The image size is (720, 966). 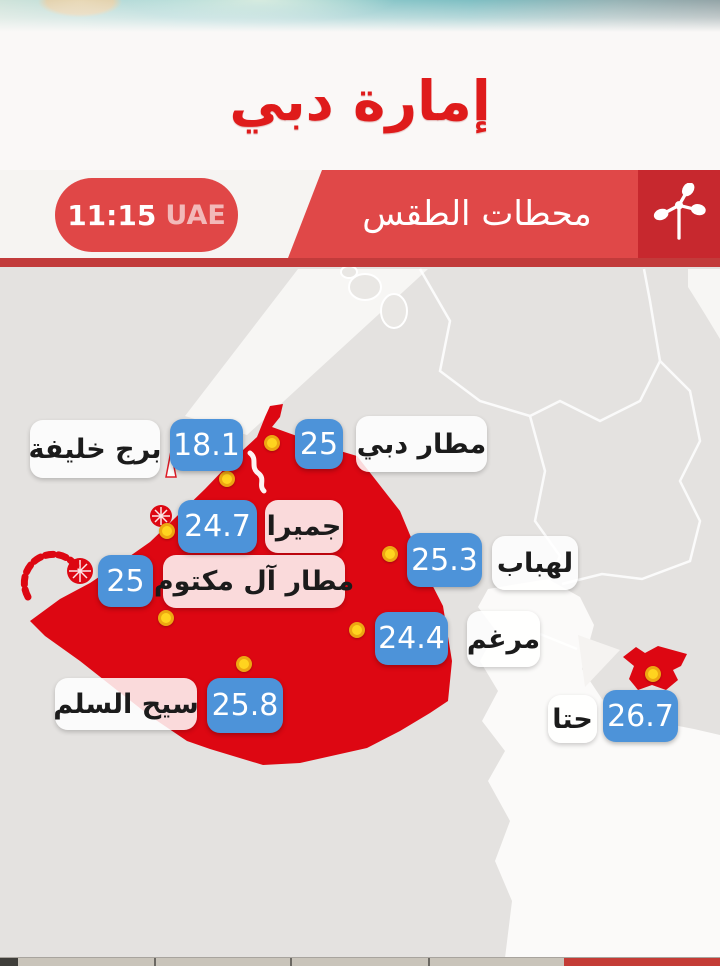 I want to click on station-temp-lehbab: 25.3, so click(x=444, y=560).